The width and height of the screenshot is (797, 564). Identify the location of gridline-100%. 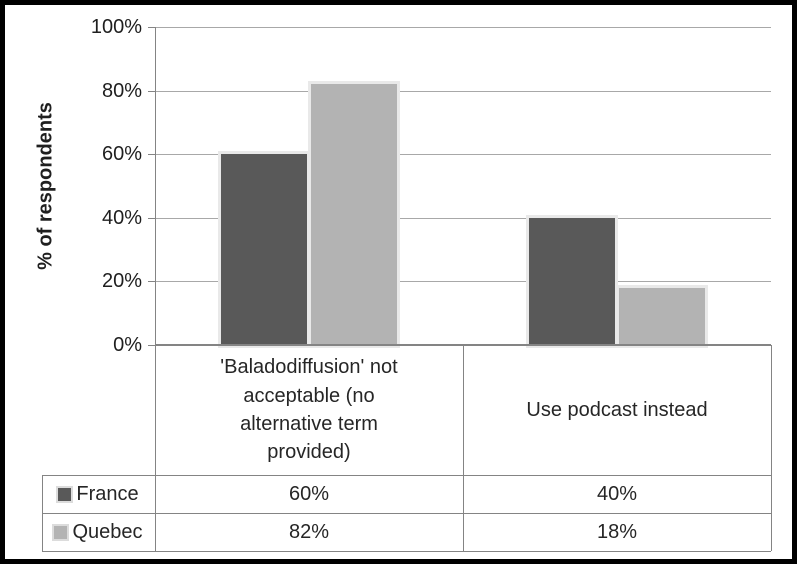
(463, 27).